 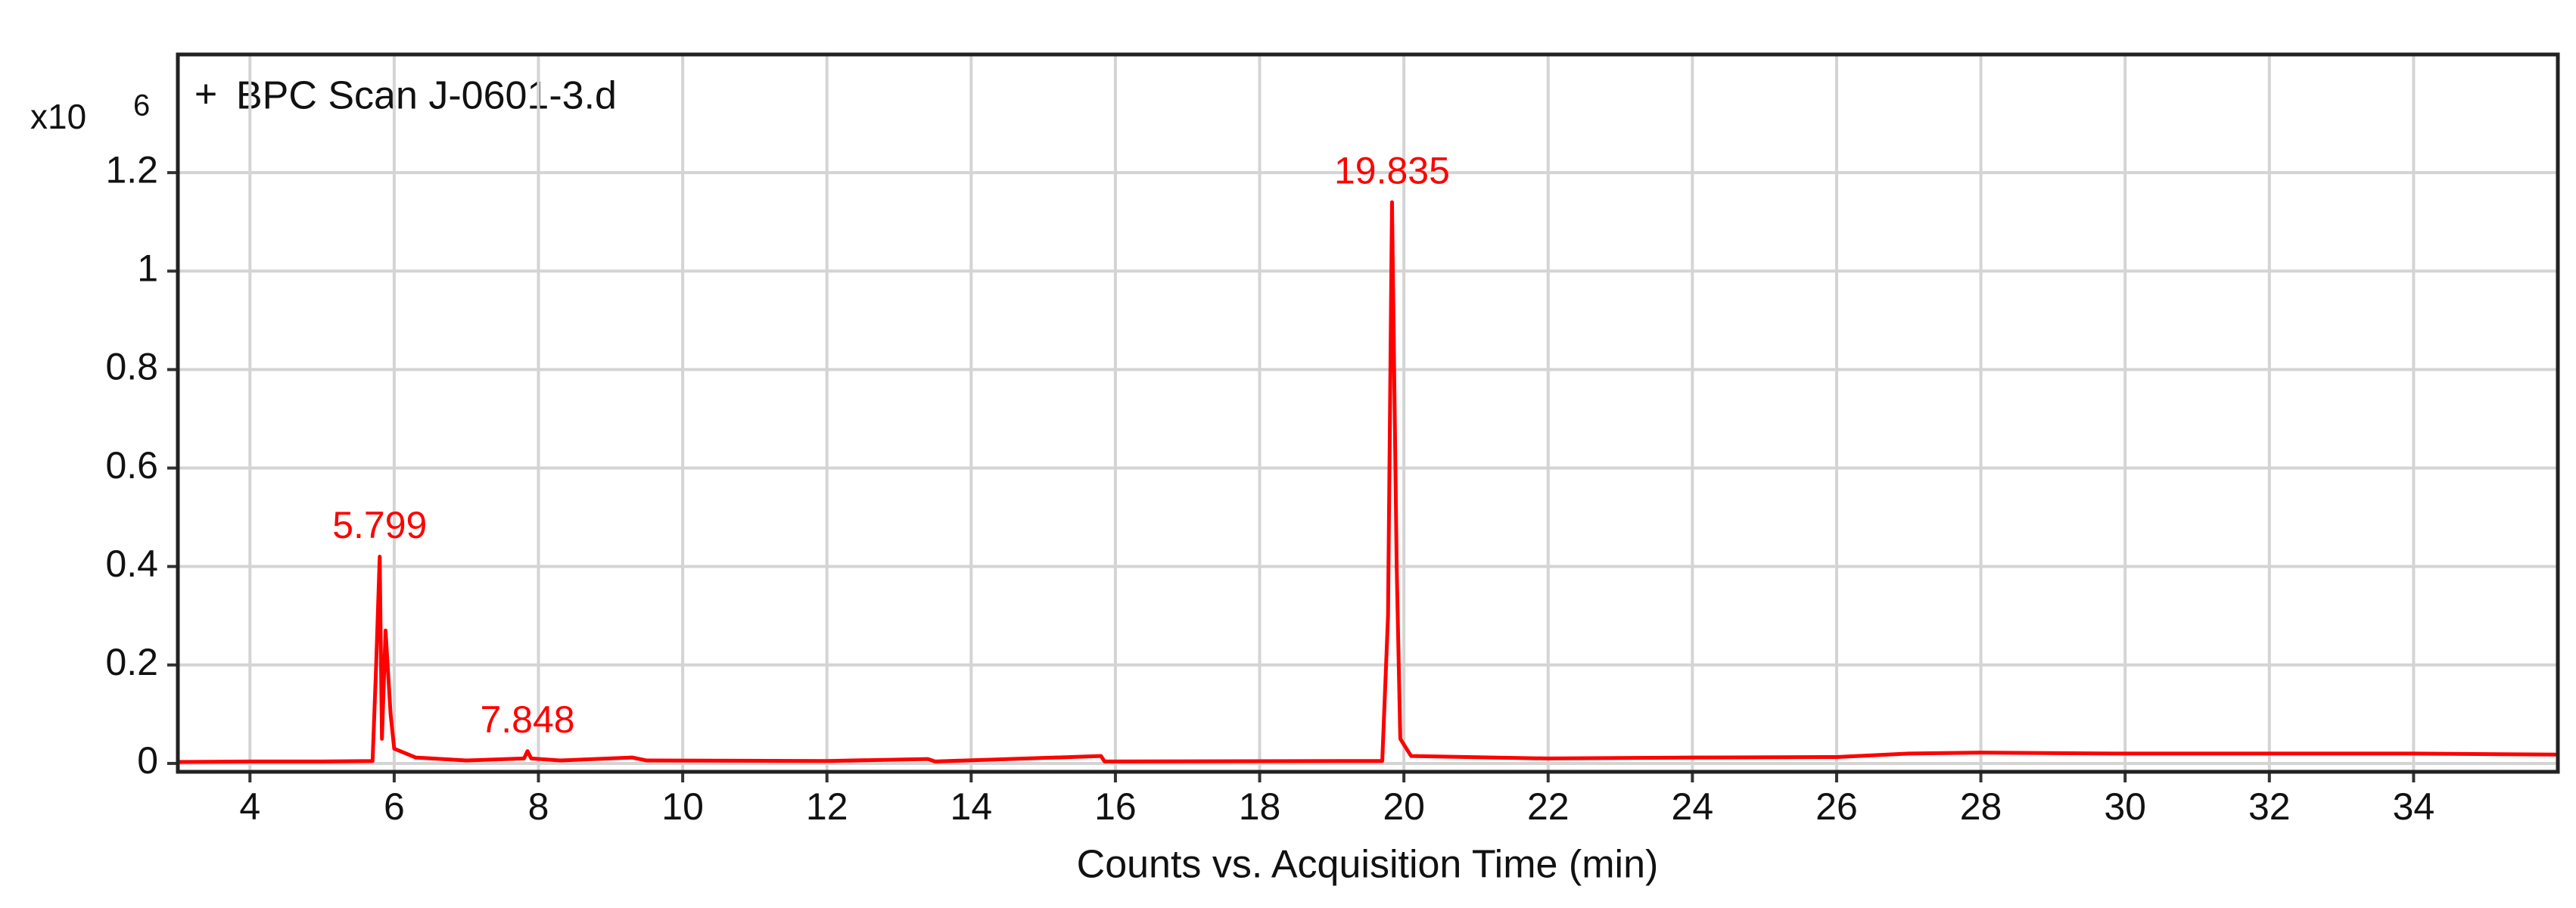 I want to click on y-tick-label: 0.4, so click(x=131, y=564).